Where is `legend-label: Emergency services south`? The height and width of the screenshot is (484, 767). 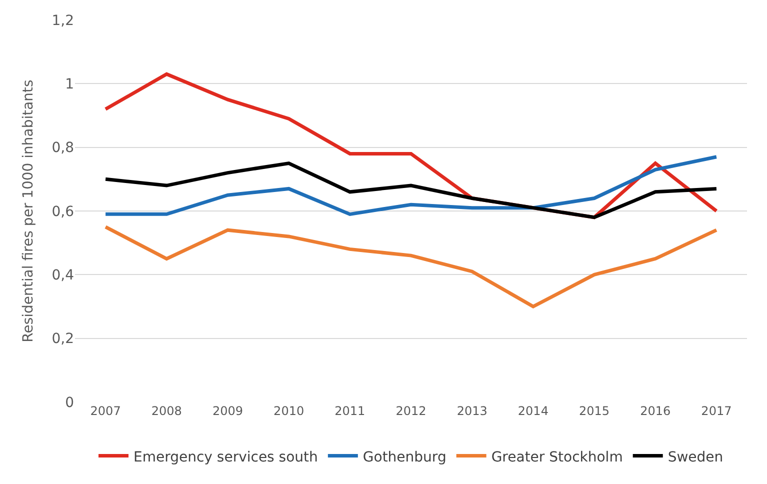
legend-label: Emergency services south is located at coordinates (226, 457).